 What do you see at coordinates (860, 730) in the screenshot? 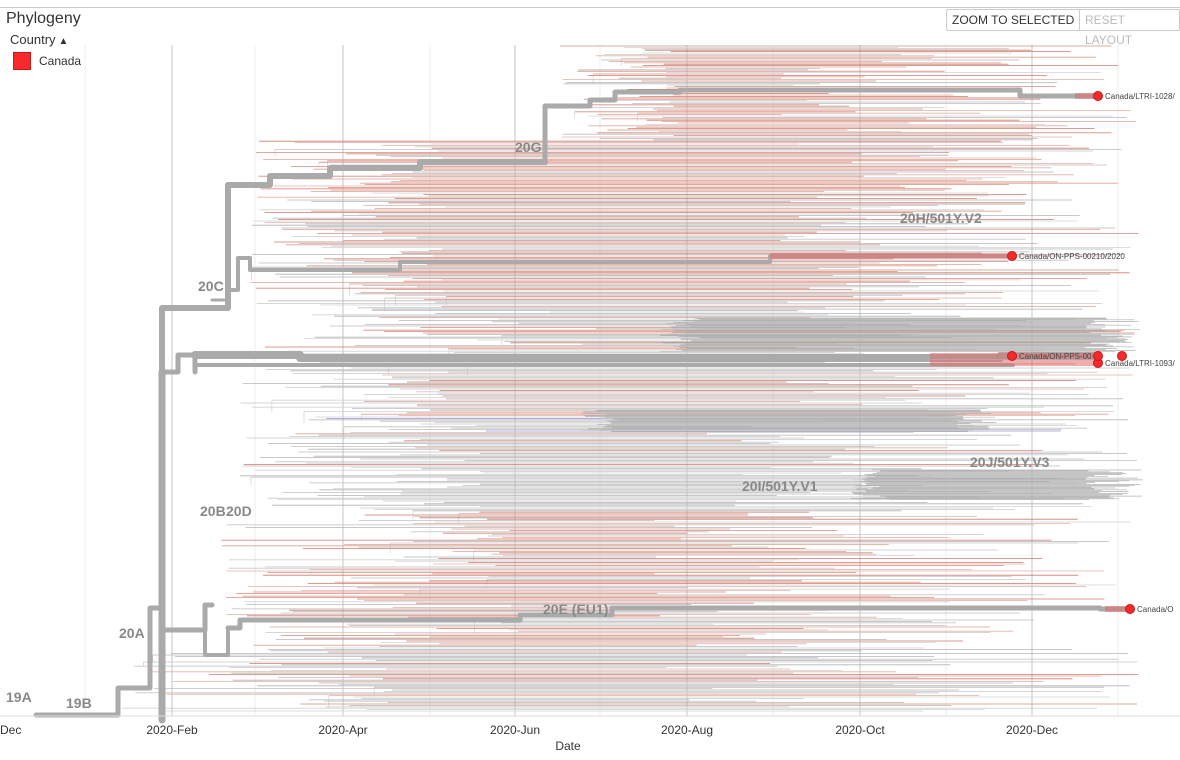
I see `x-axis-tick-label: 2020-Oct` at bounding box center [860, 730].